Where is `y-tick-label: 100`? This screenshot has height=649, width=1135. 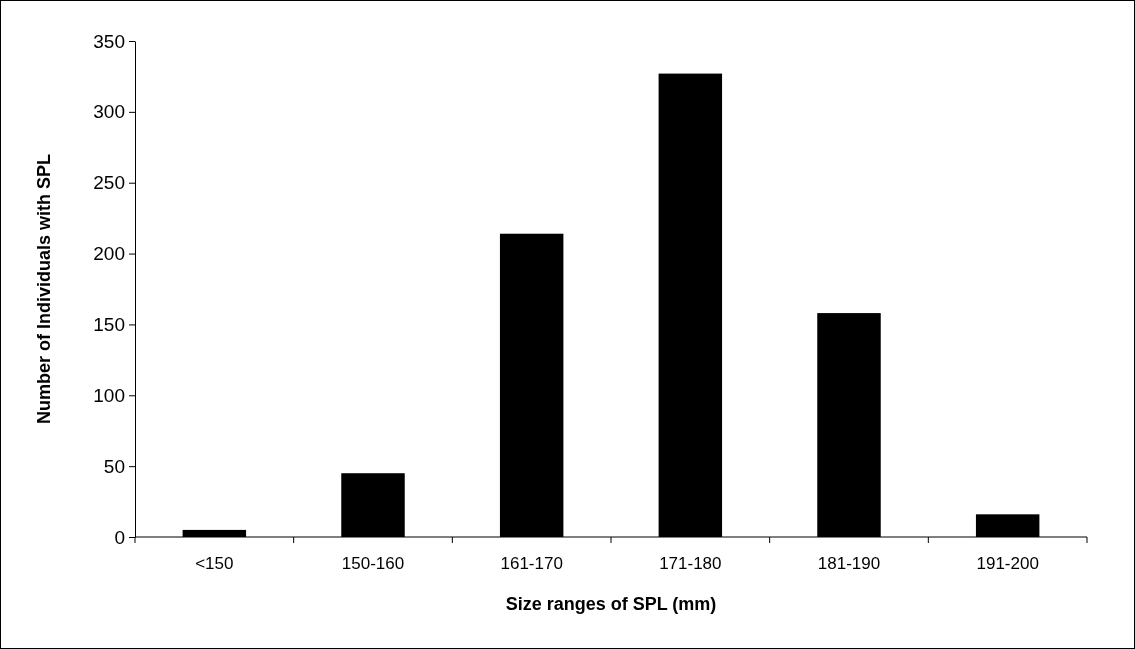
y-tick-label: 100 is located at coordinates (109, 395).